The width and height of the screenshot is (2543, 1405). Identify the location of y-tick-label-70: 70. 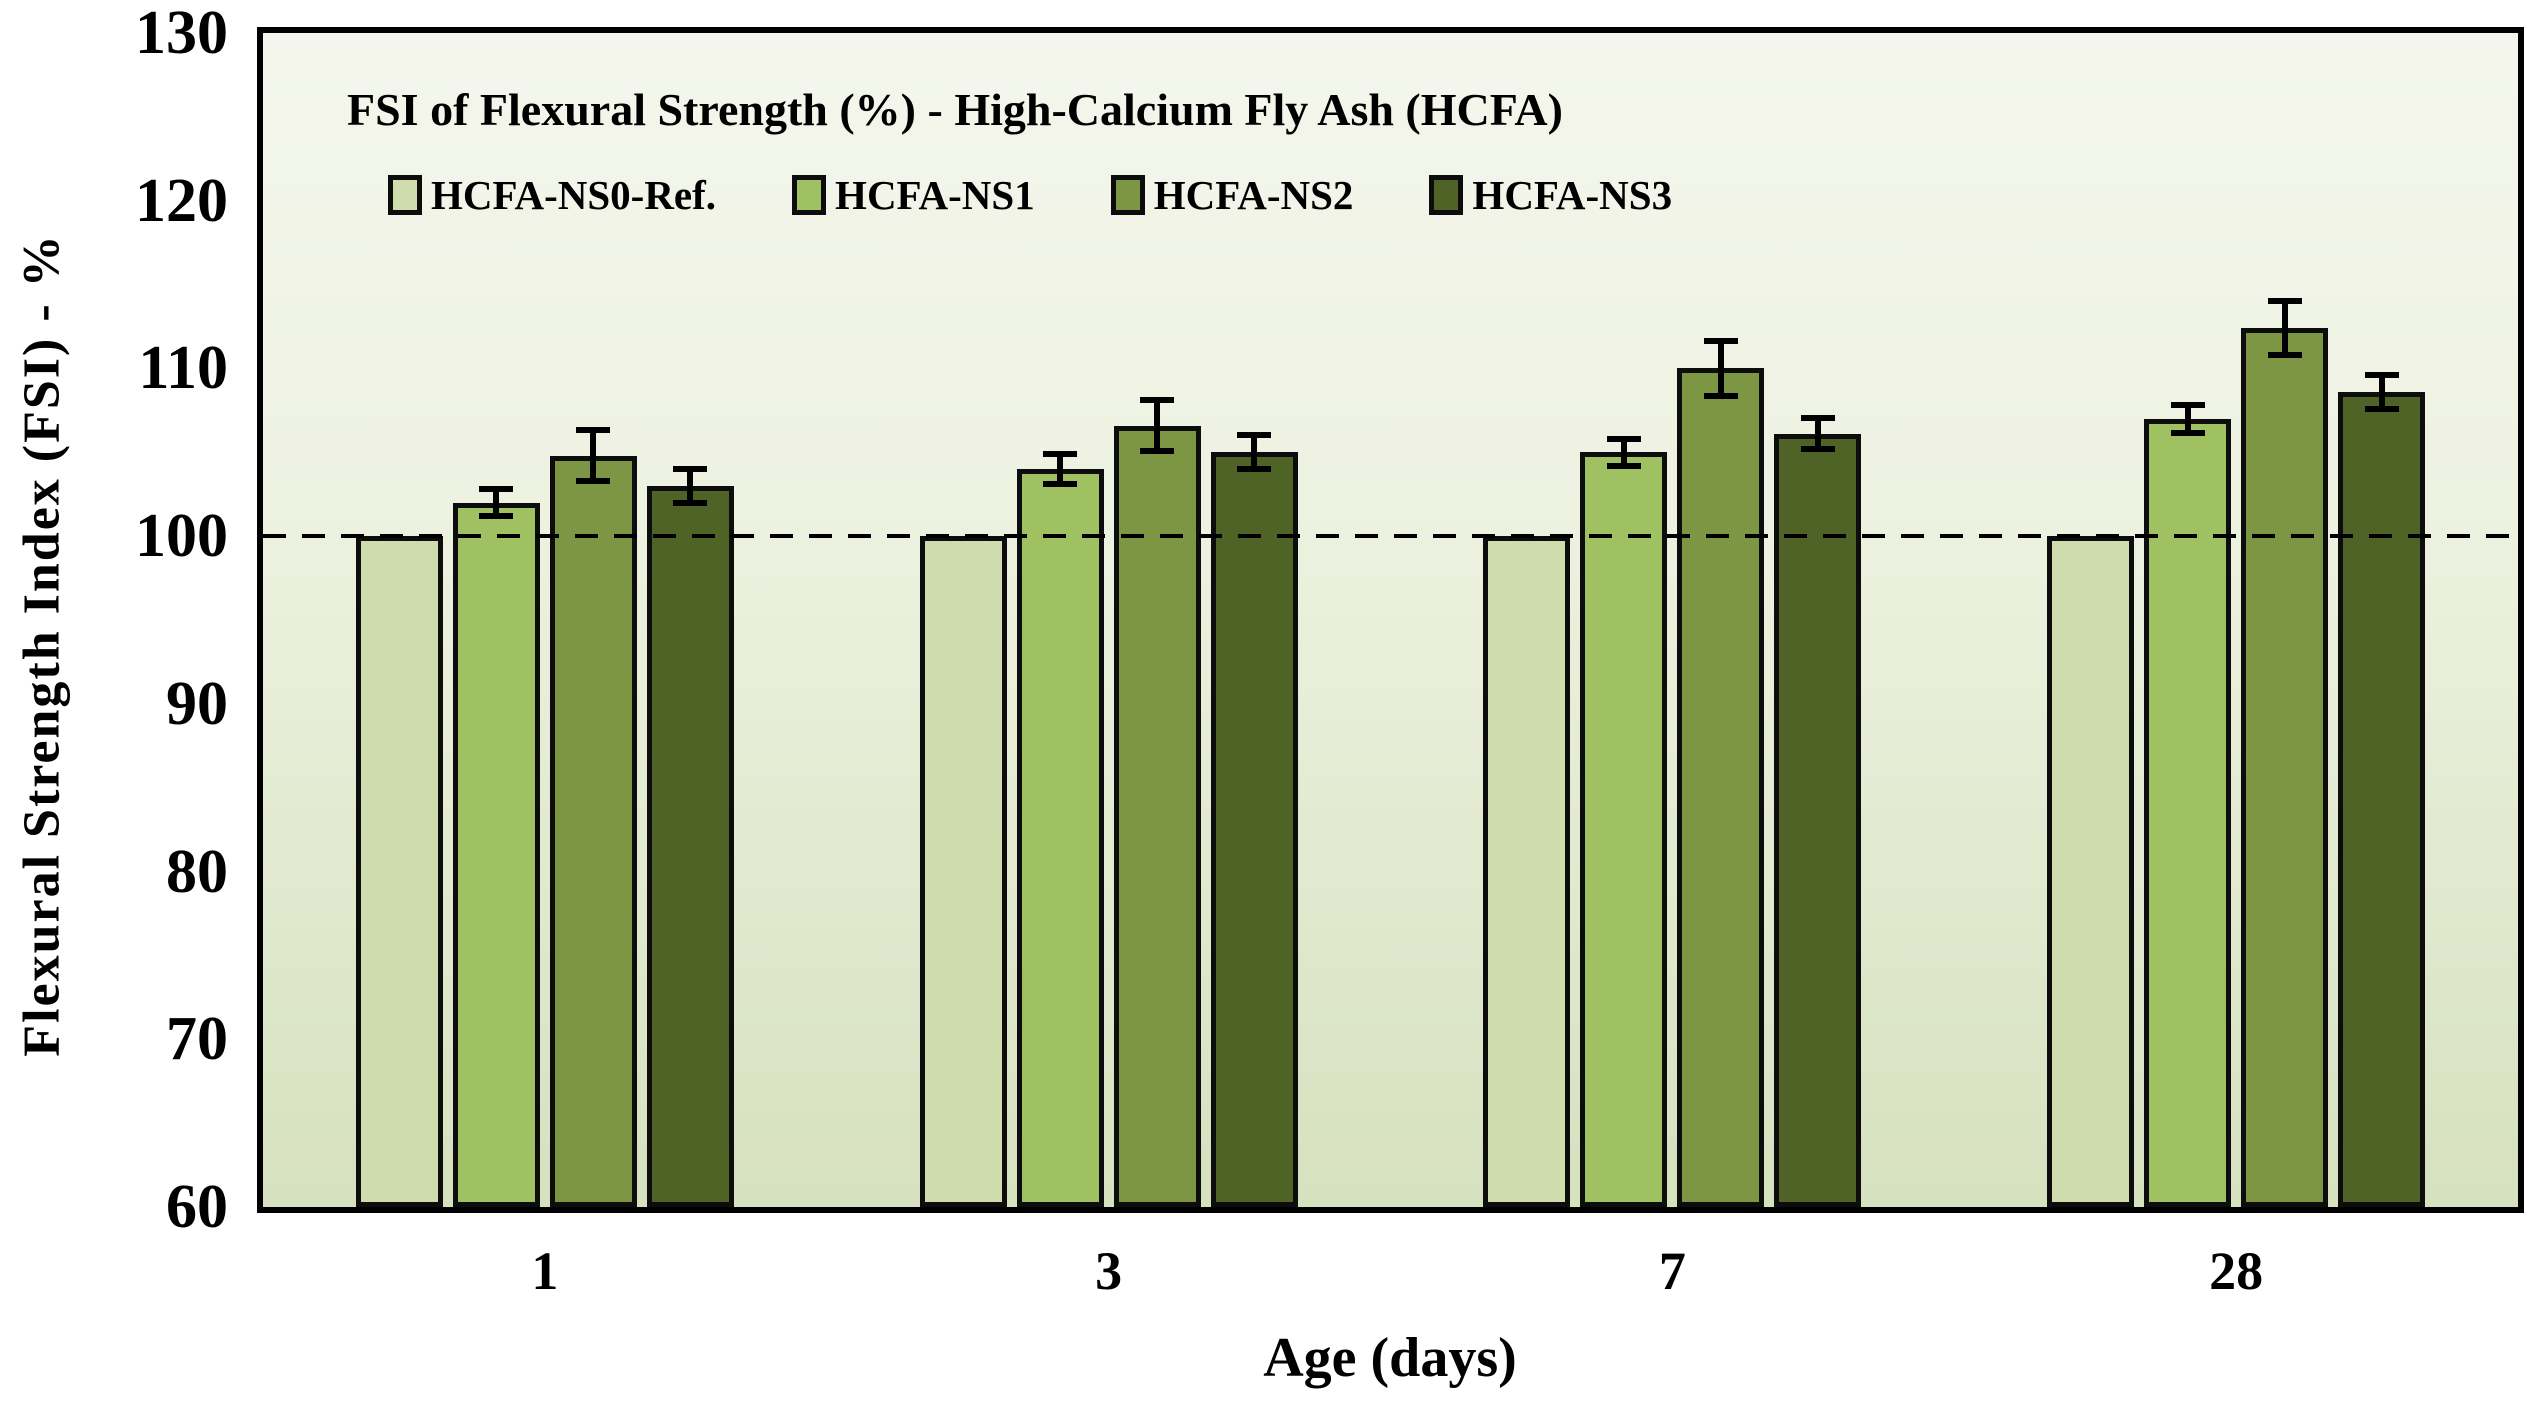
(197, 1039).